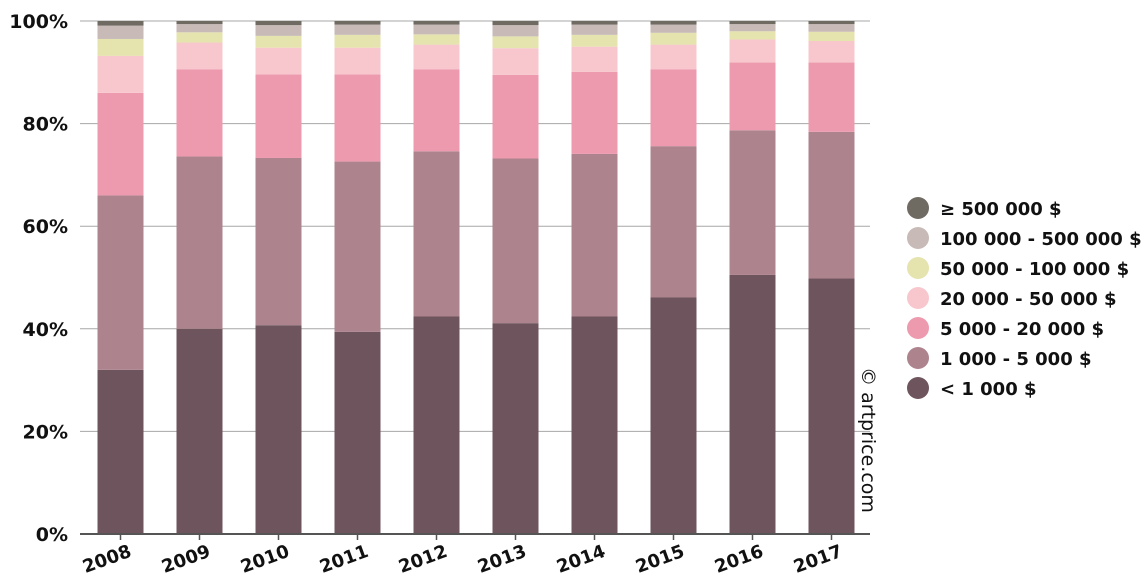 This screenshot has width=1148, height=583. What do you see at coordinates (818, 559) in the screenshot?
I see `x-tick-label: 2017` at bounding box center [818, 559].